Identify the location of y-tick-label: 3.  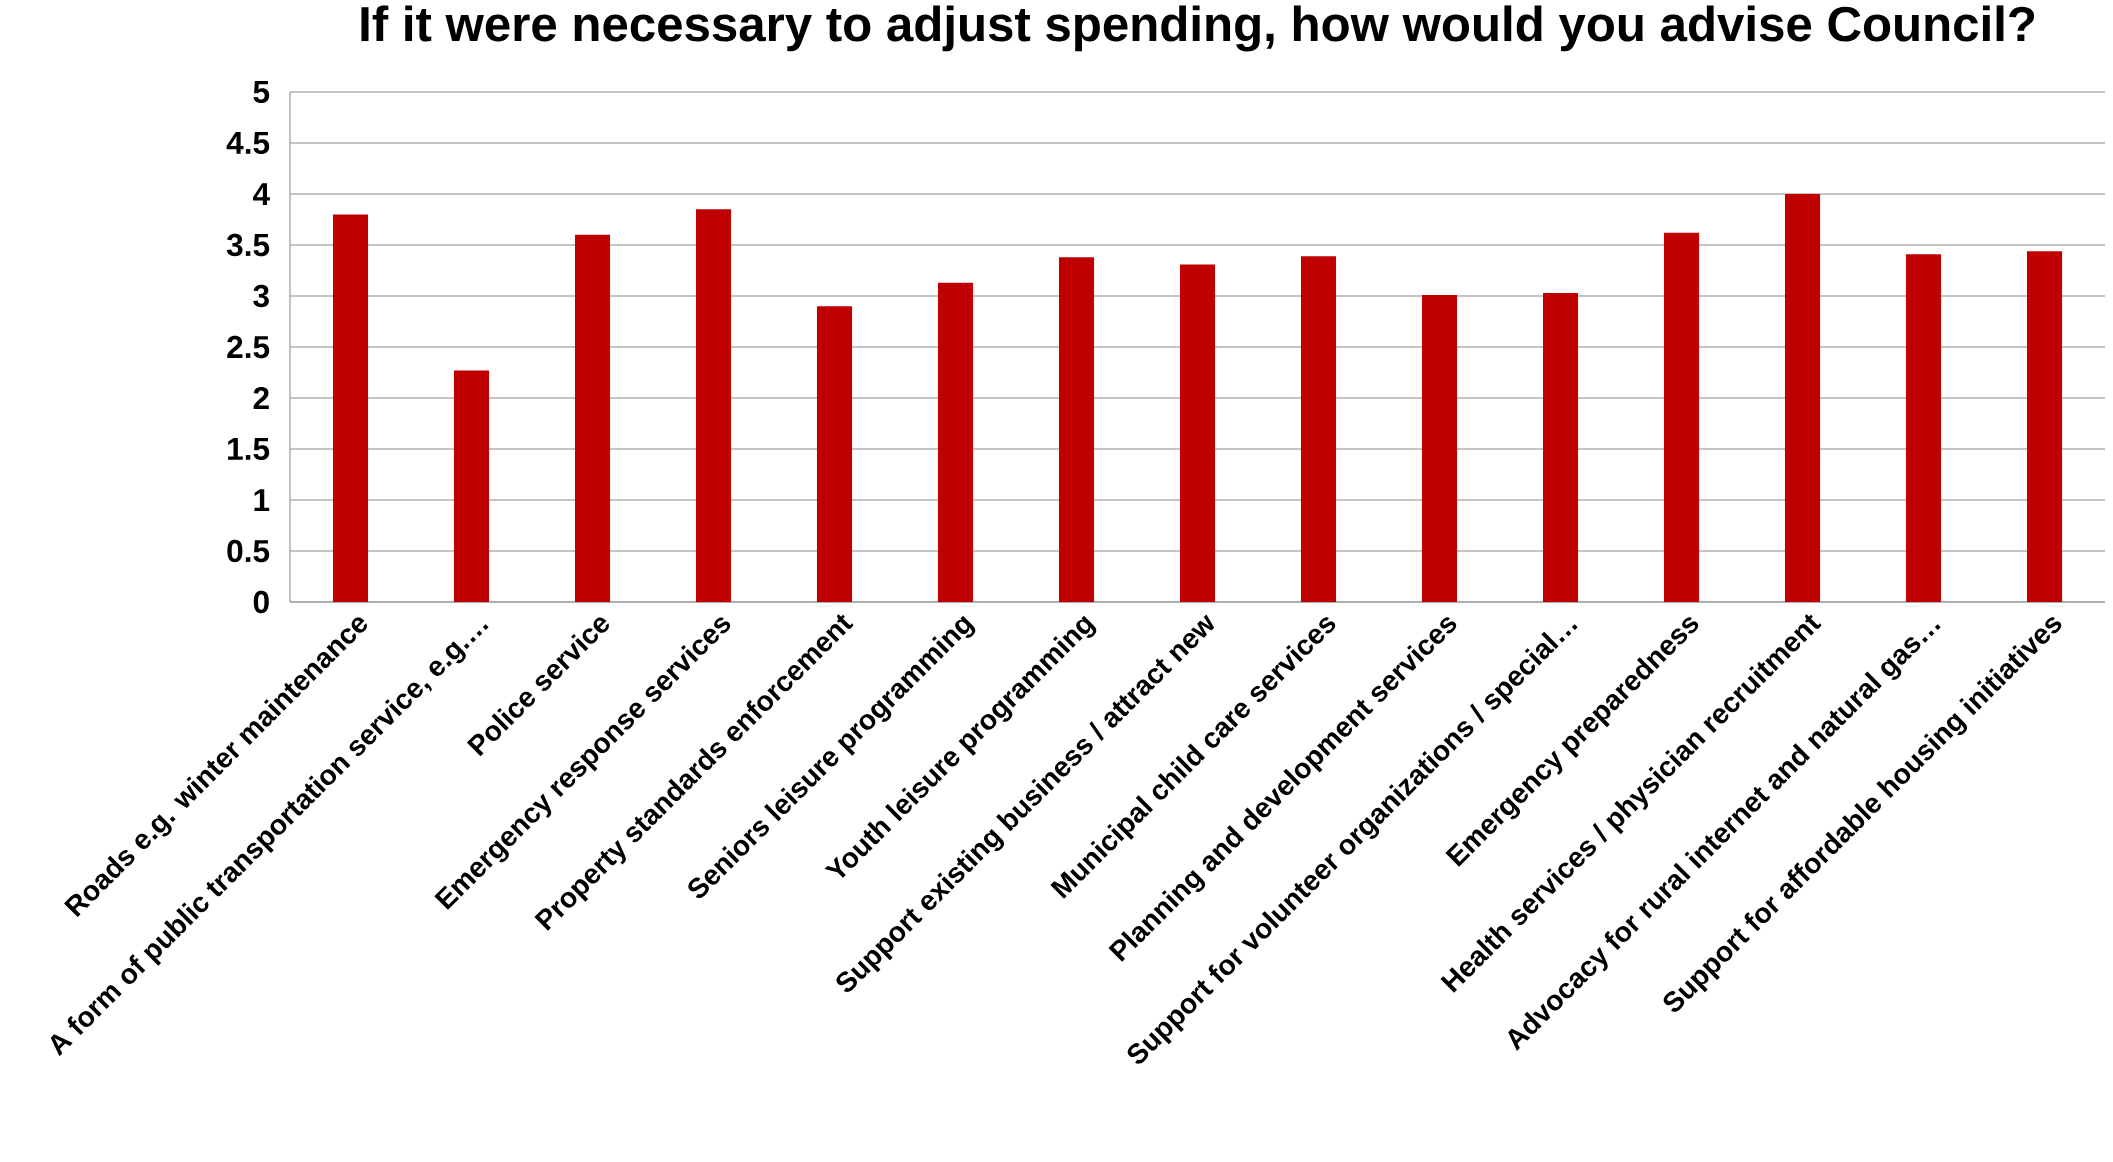
(261, 296).